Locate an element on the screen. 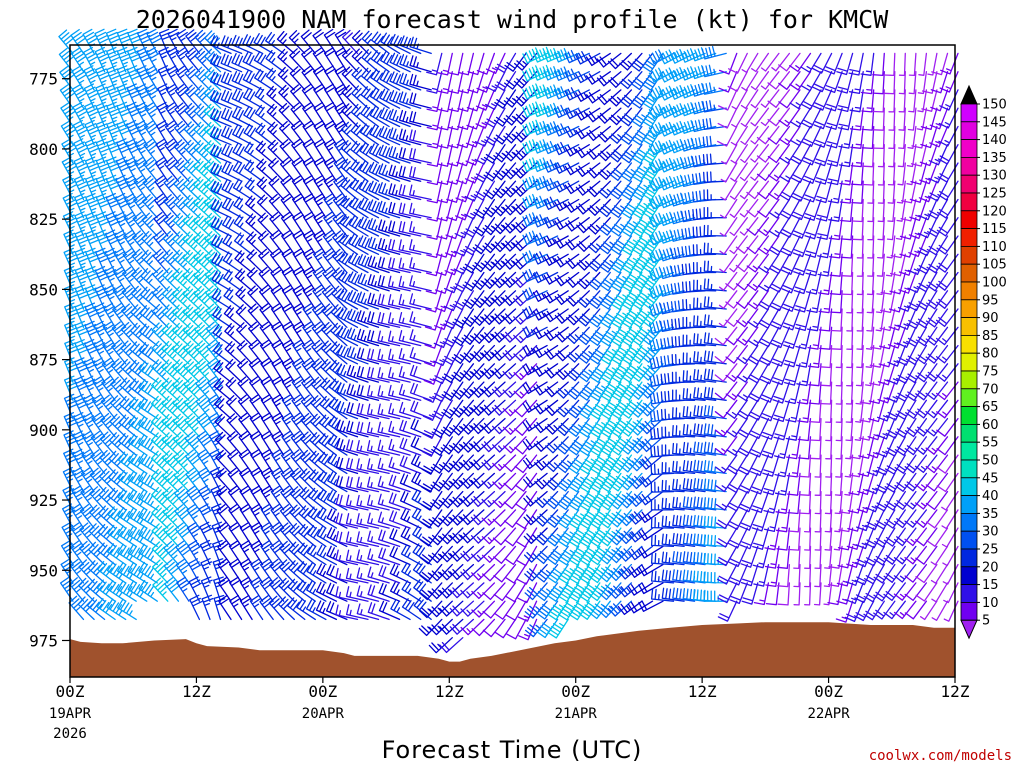 The image size is (1024, 768). colorbar-label: 130 is located at coordinates (994, 176).